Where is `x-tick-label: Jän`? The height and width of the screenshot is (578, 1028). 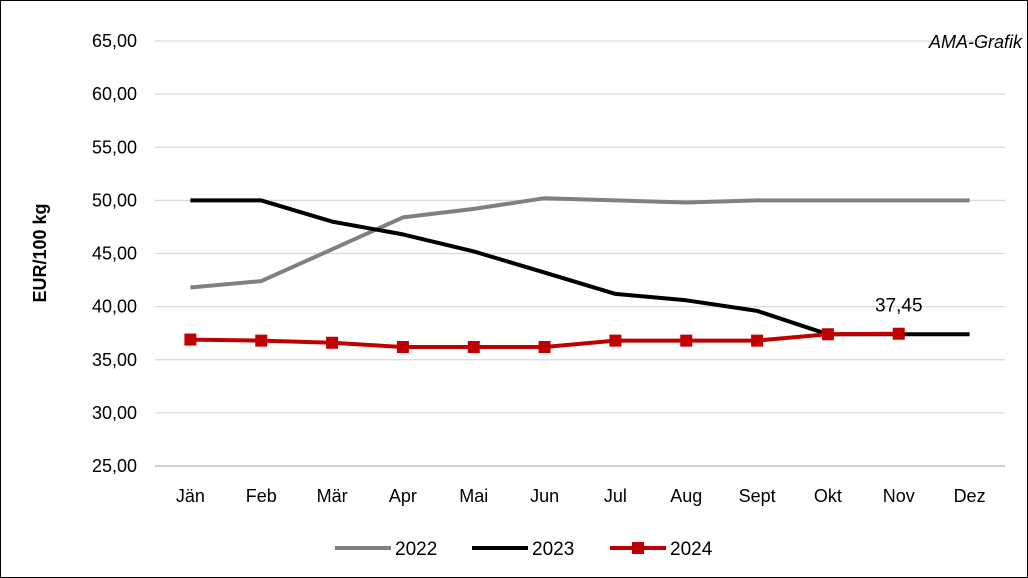
x-tick-label: Jän is located at coordinates (190, 496).